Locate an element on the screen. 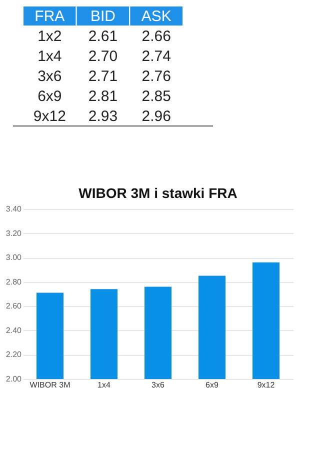 The image size is (322, 456). data-label: 2.96 is located at coordinates (156, 116).